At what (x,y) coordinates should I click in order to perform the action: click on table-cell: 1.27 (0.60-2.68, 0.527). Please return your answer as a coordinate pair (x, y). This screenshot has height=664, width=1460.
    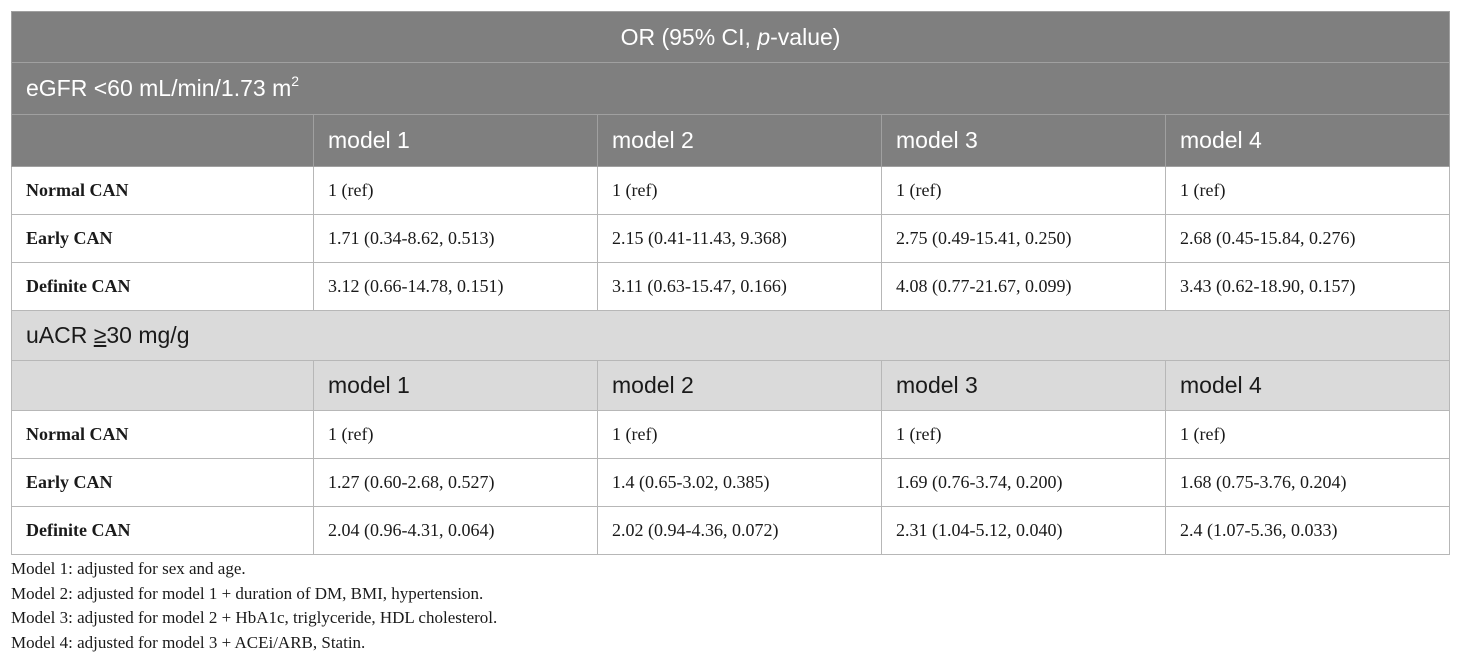
    Looking at the image, I should click on (455, 482).